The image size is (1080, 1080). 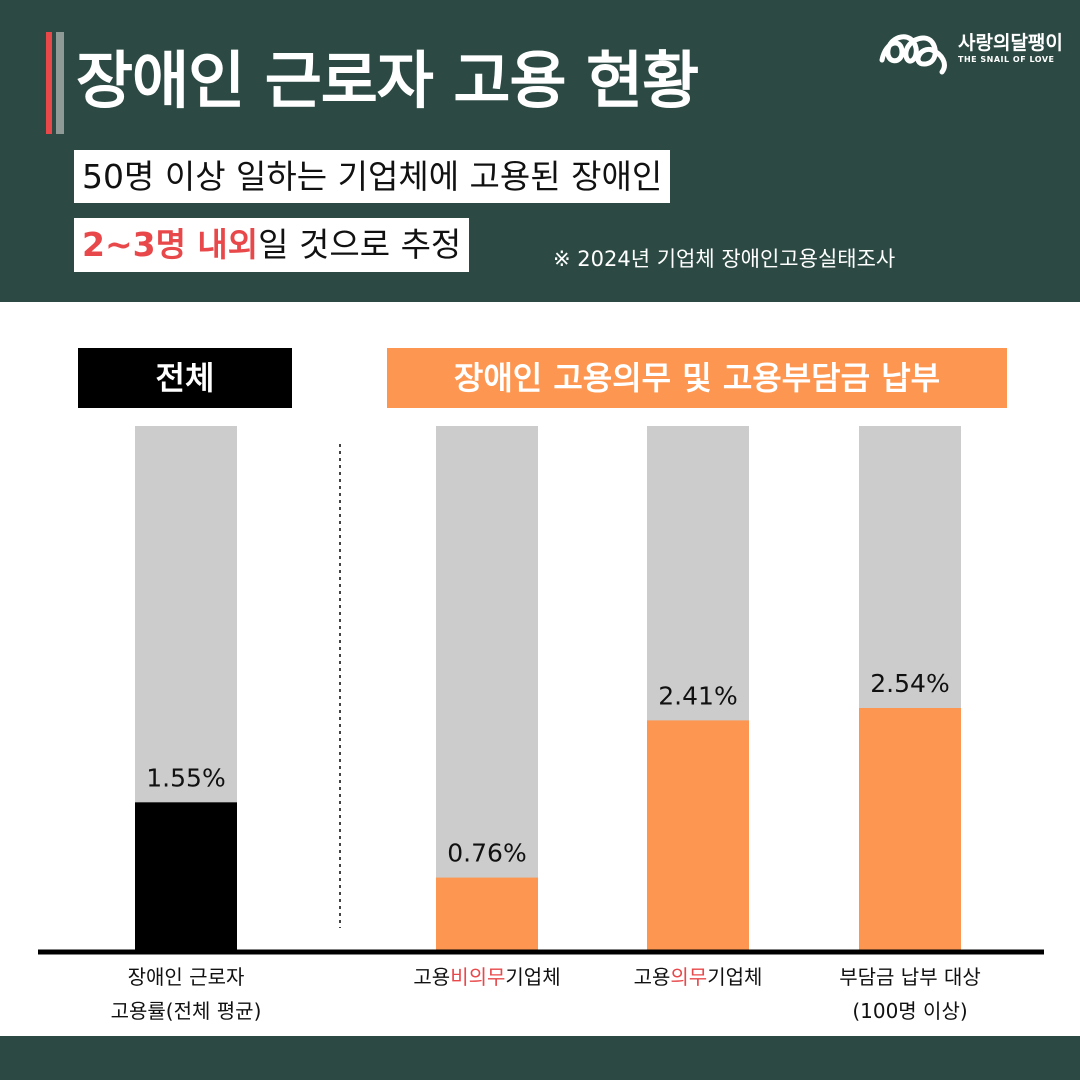 I want to click on category-label-total: 장애인 근로자 고용률(전체 평균), so click(x=186, y=994).